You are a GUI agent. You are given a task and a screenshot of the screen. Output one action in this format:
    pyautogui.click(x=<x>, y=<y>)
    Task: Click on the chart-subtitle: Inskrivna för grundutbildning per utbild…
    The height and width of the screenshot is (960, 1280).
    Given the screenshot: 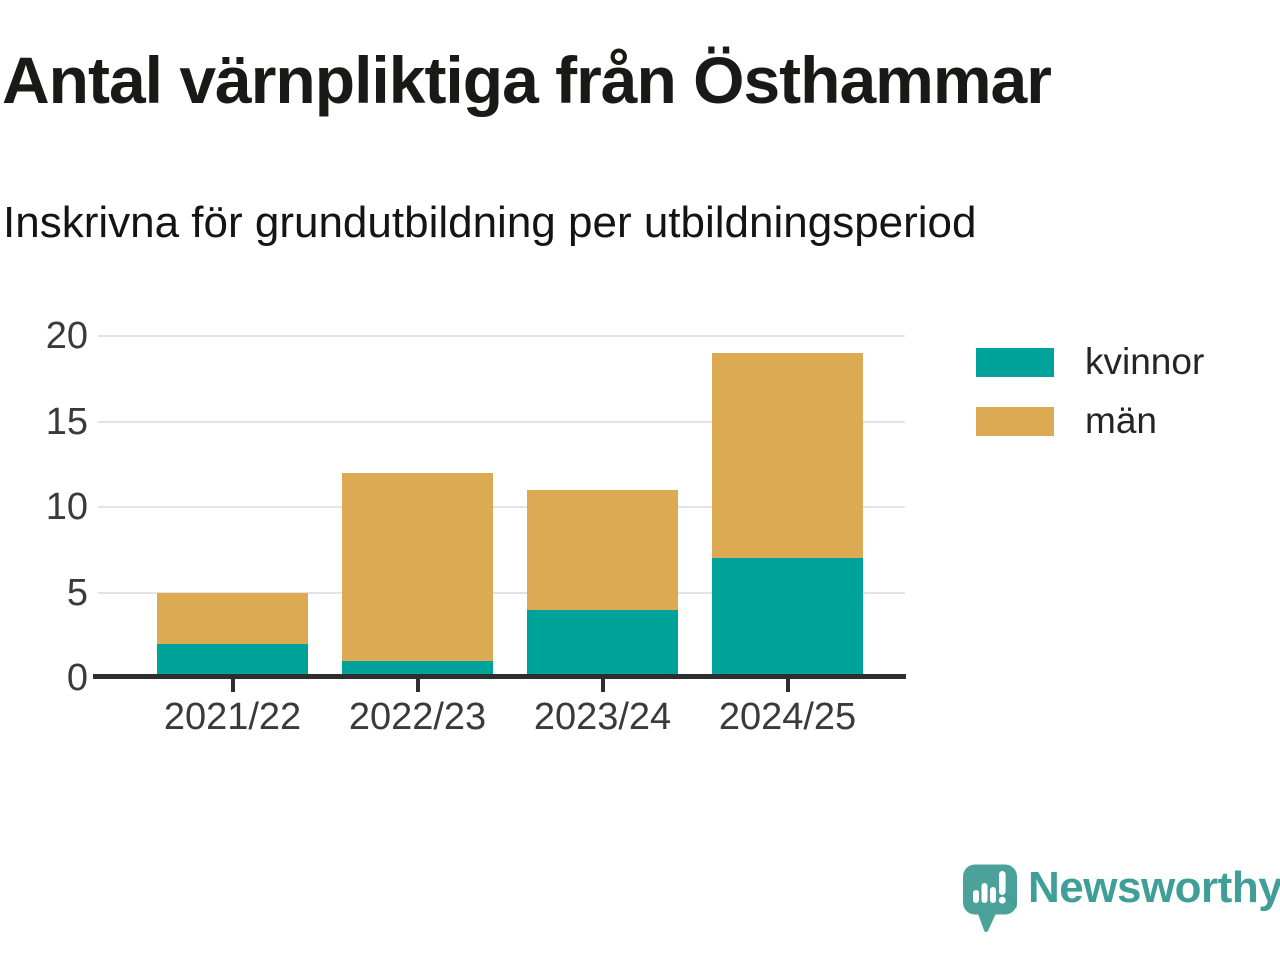 What is the action you would take?
    pyautogui.click(x=490, y=222)
    